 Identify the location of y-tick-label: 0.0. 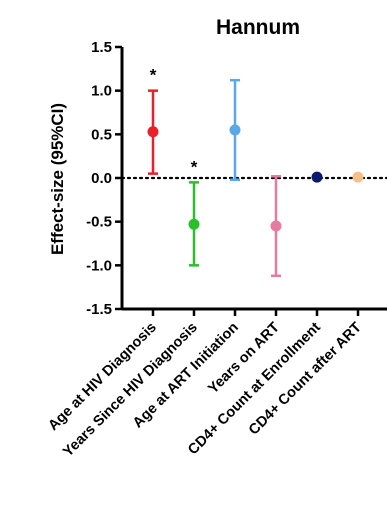
(101, 178).